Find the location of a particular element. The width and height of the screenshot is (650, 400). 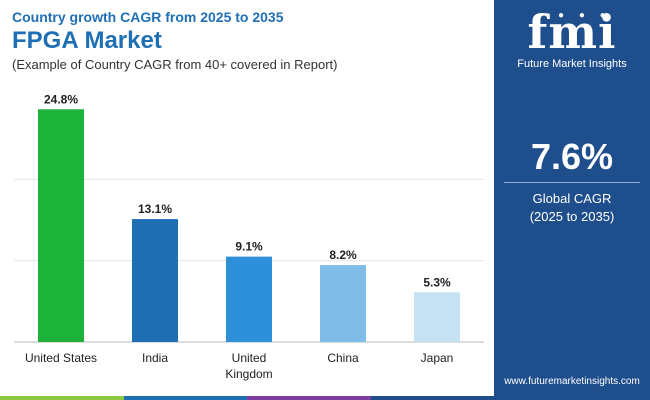

x-tick-label: United States is located at coordinates (61, 358).